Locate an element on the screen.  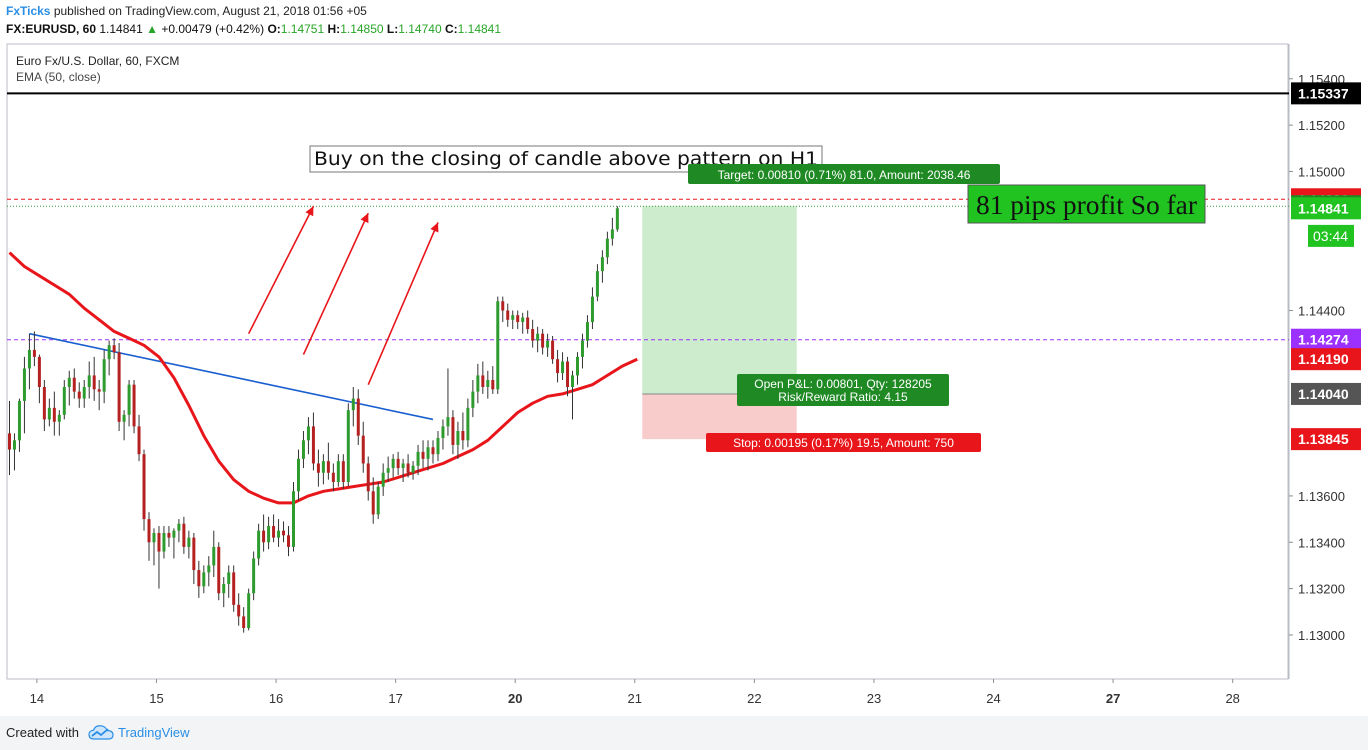
created-with-label: Created with is located at coordinates (42, 732).